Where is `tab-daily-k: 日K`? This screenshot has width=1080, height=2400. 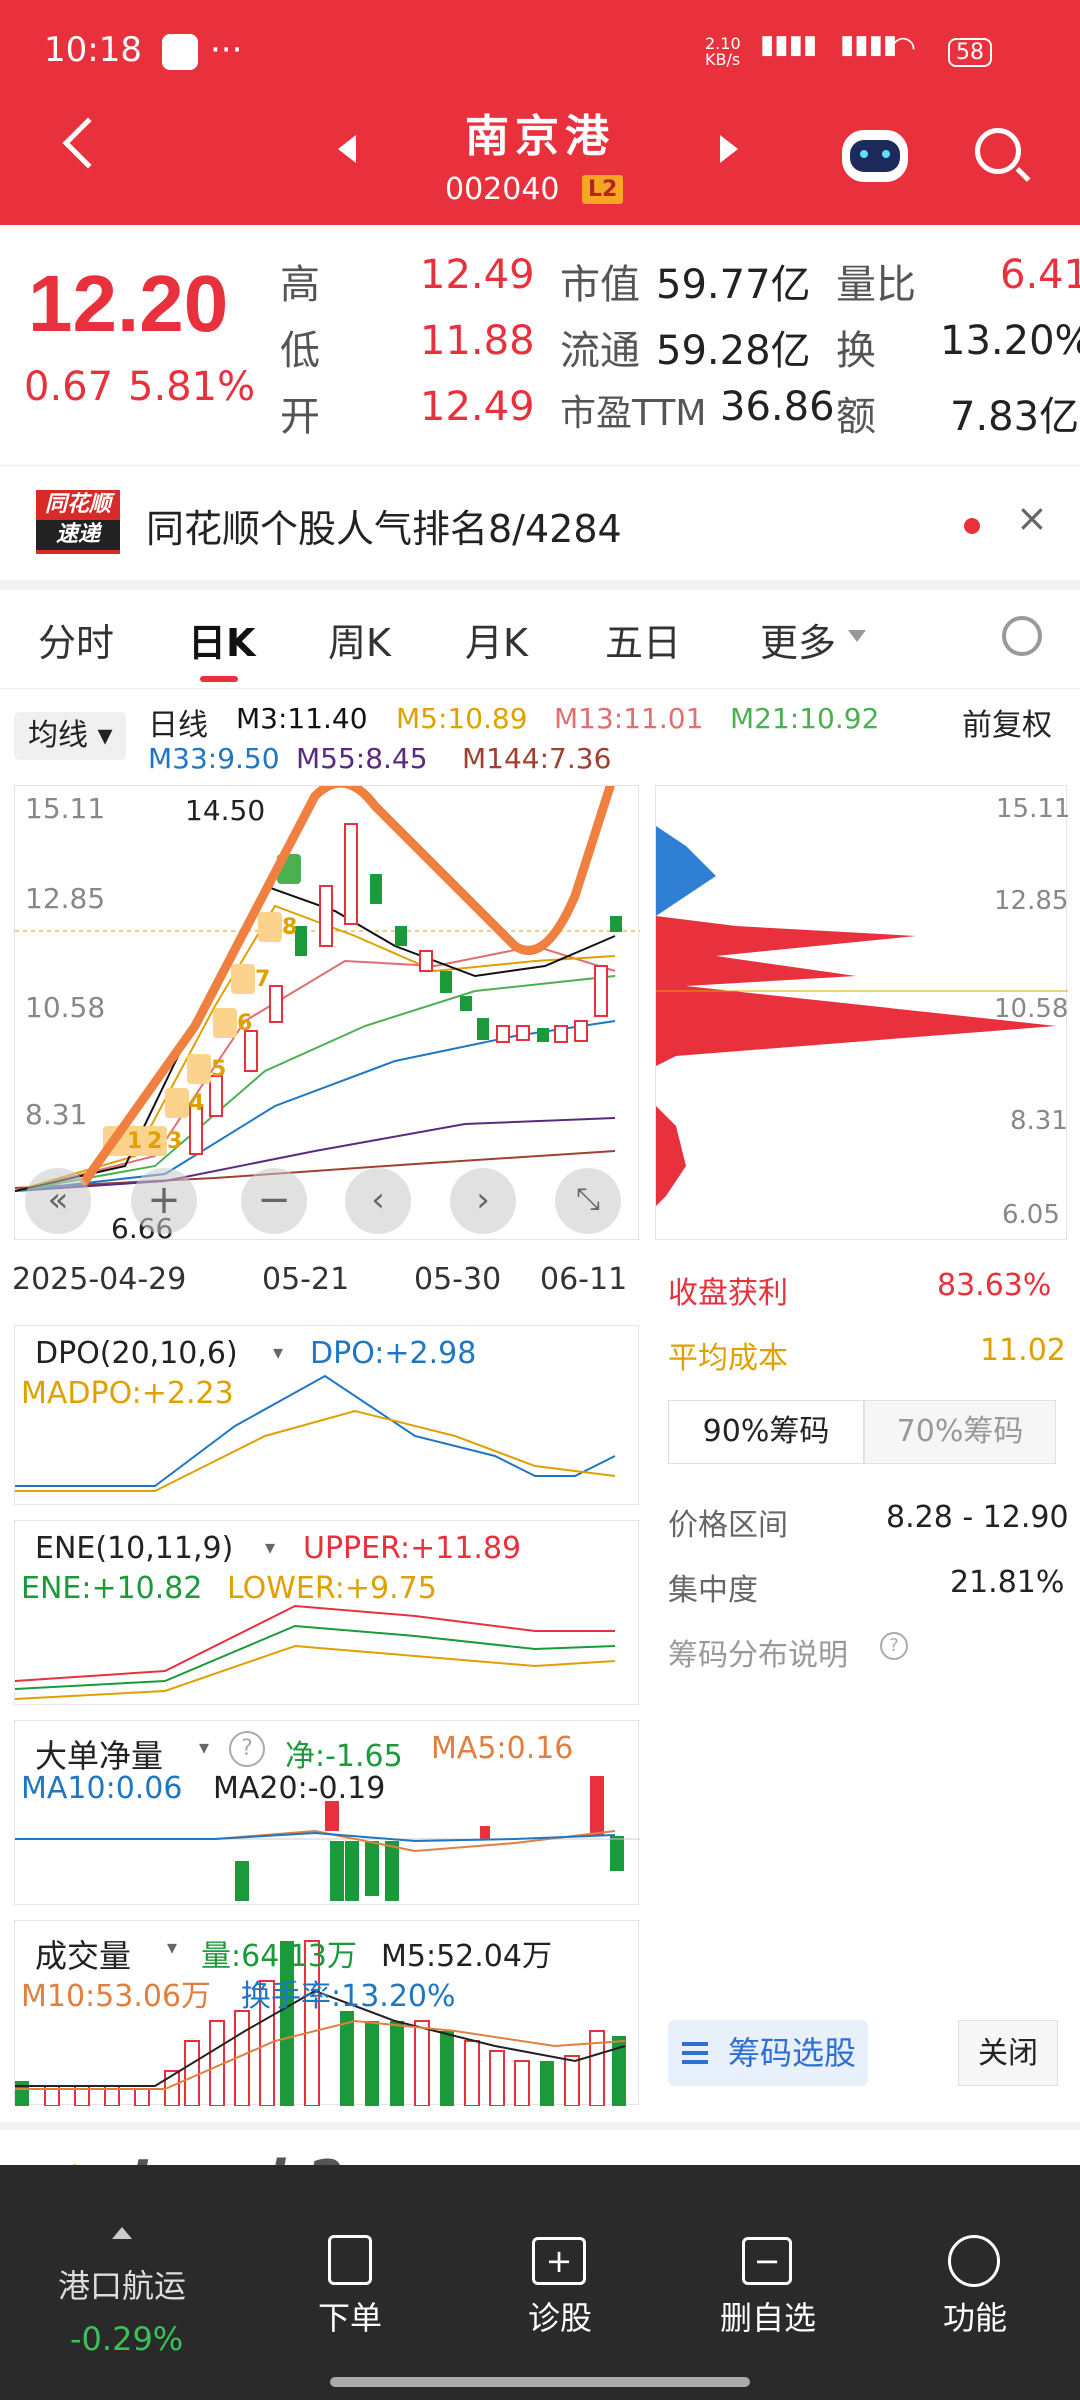
tab-daily-k: 日K is located at coordinates (222, 643).